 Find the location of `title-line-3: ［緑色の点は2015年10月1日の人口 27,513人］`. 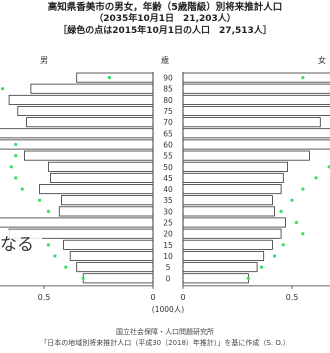

title-line-3: ［緑色の点は2015年10月1日の人口 27,513人］ is located at coordinates (165, 30).